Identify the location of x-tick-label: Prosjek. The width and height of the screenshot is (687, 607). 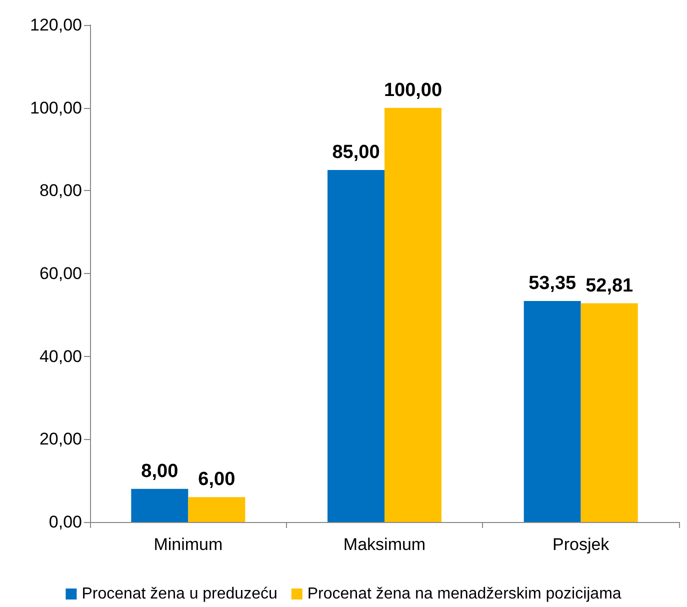
(581, 544).